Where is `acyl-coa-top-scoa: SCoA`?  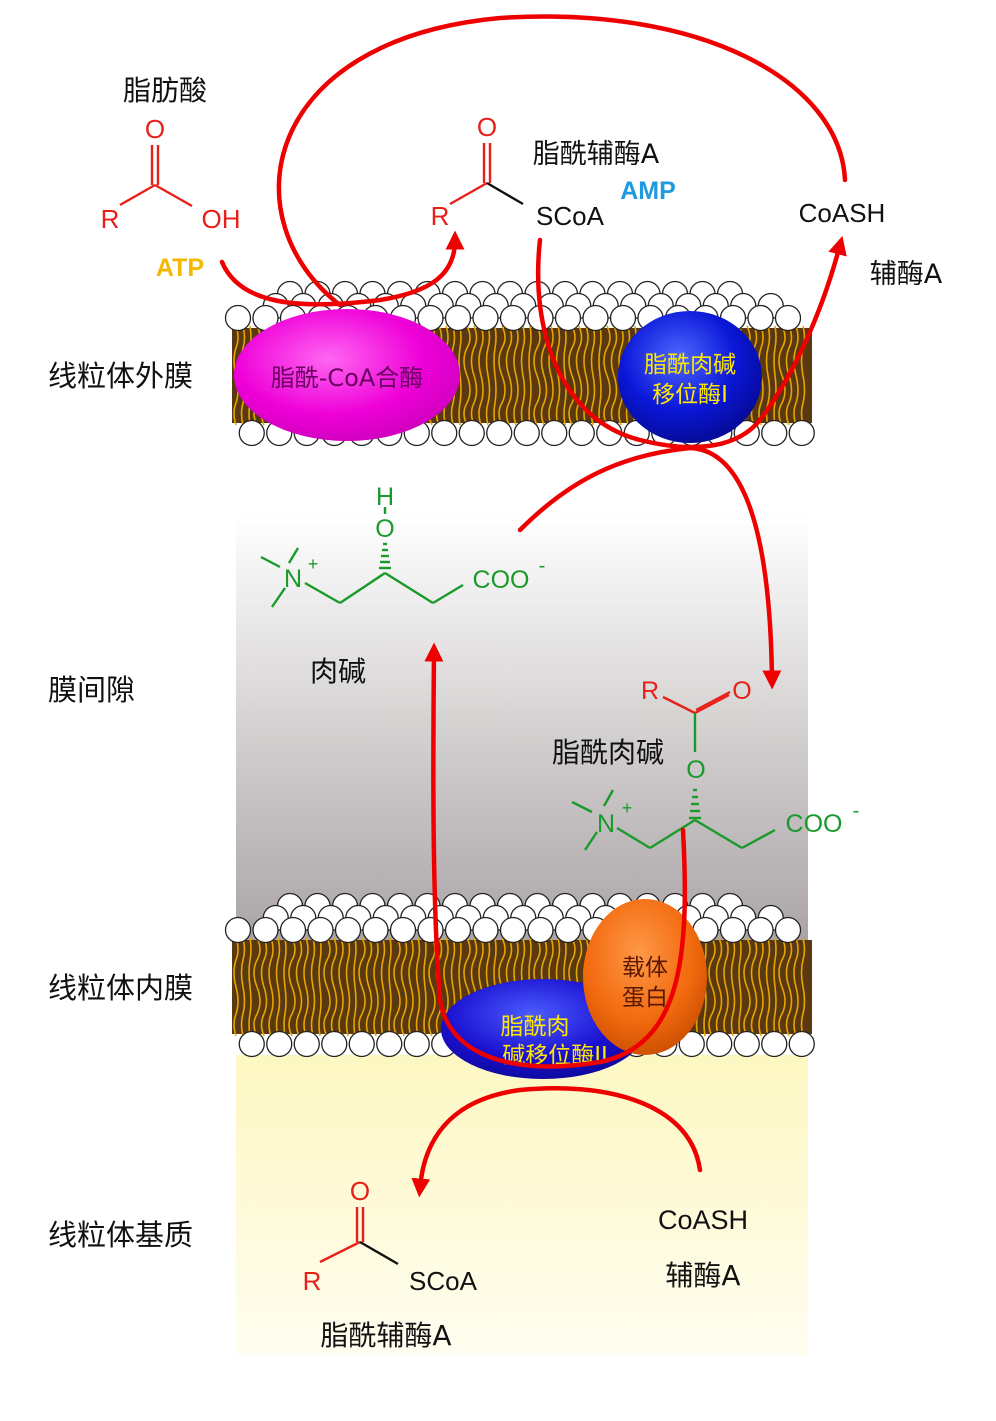
acyl-coa-top-scoa: SCoA is located at coordinates (570, 216).